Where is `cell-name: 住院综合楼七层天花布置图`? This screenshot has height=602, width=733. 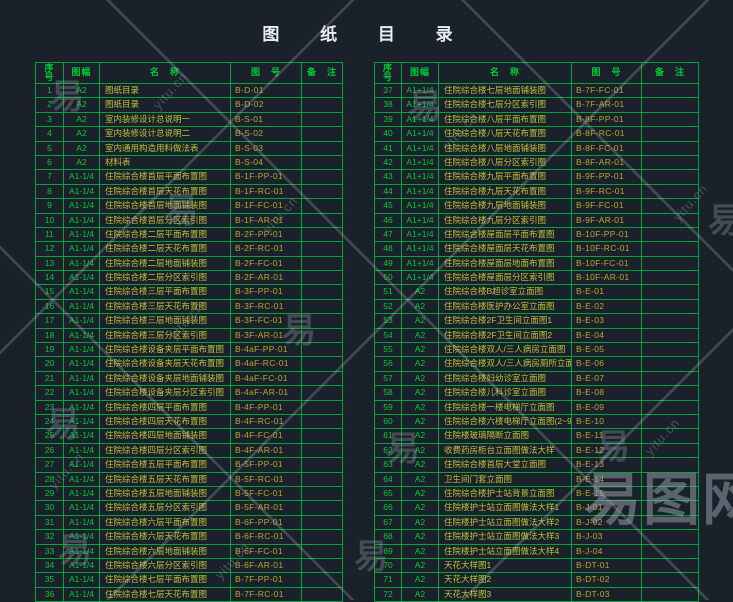
cell-name: 住院综合楼七层天花布置图 is located at coordinates (164, 594).